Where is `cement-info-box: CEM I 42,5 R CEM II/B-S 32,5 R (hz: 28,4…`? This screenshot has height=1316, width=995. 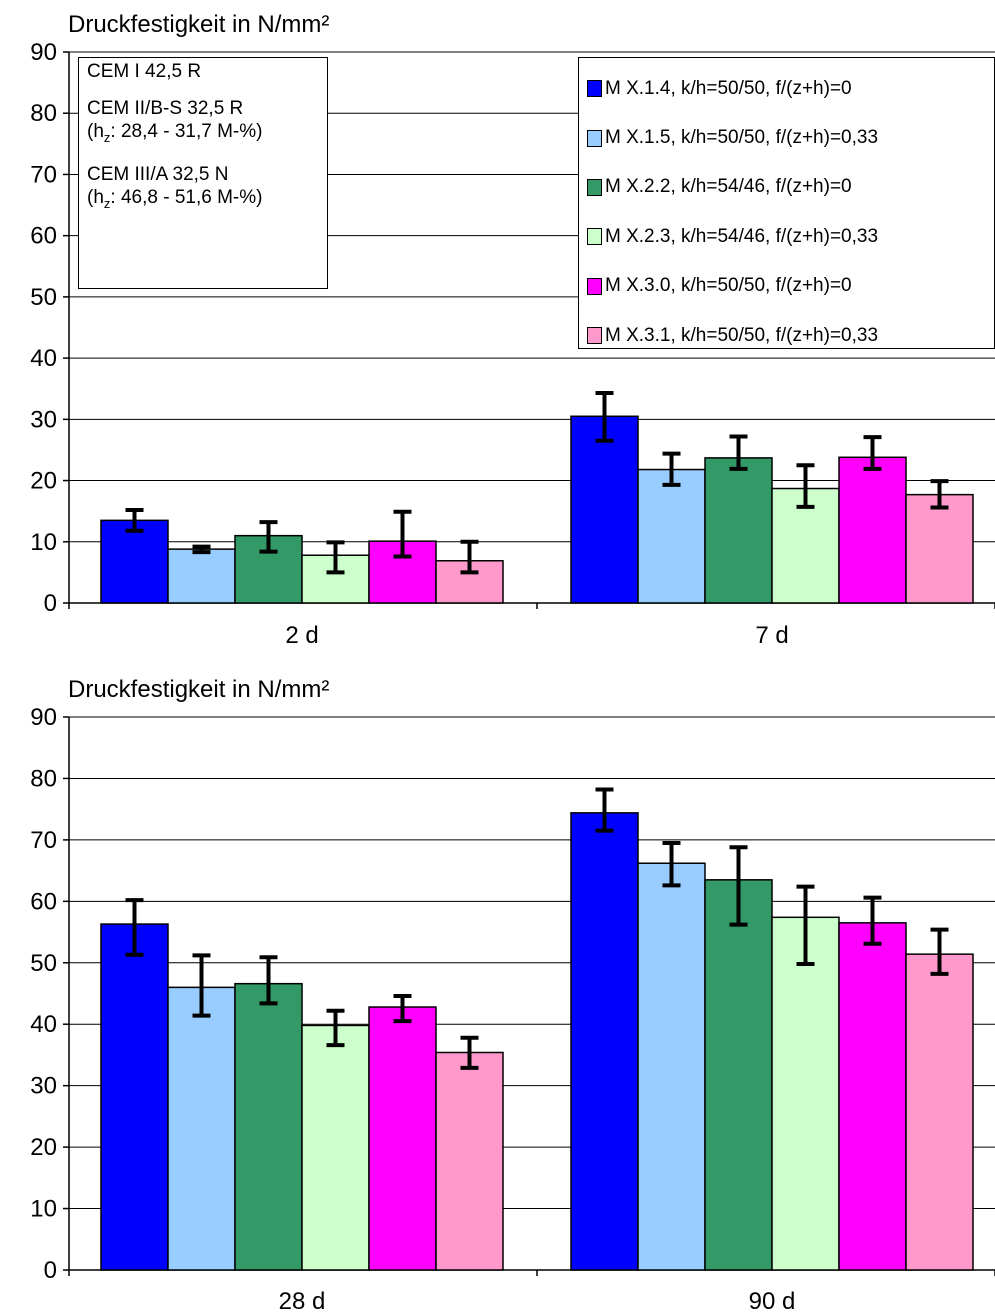
cement-info-box: CEM I 42,5 R CEM II/B-S 32,5 R (hz: 28,4… is located at coordinates (203, 173).